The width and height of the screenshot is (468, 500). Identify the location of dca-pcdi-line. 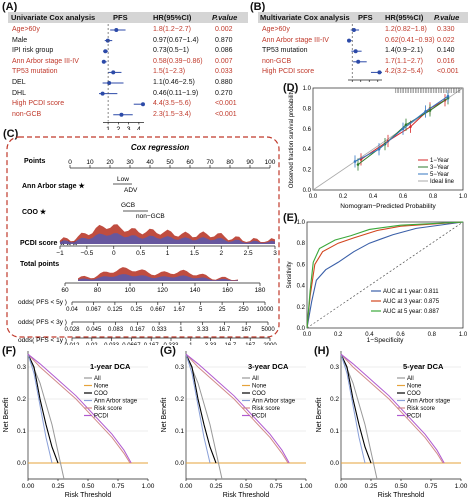
(79, 408).